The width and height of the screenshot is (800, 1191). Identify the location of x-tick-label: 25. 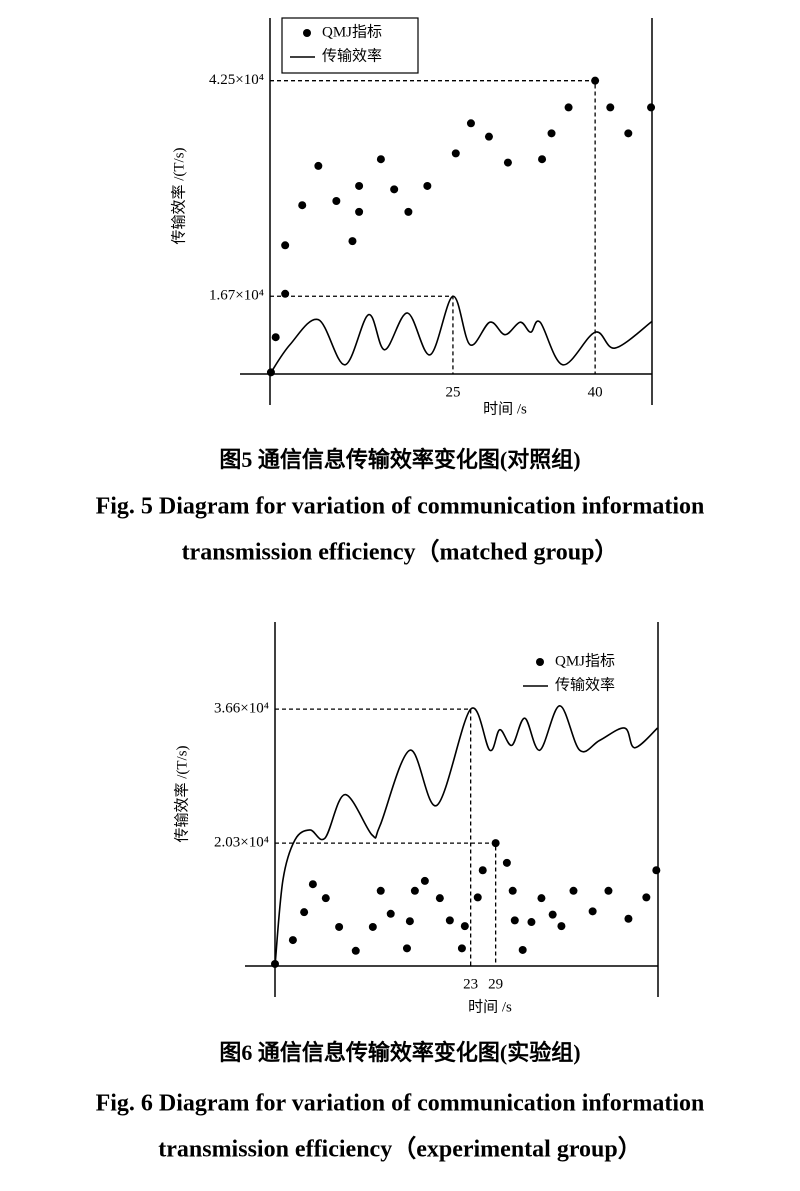
(452, 392).